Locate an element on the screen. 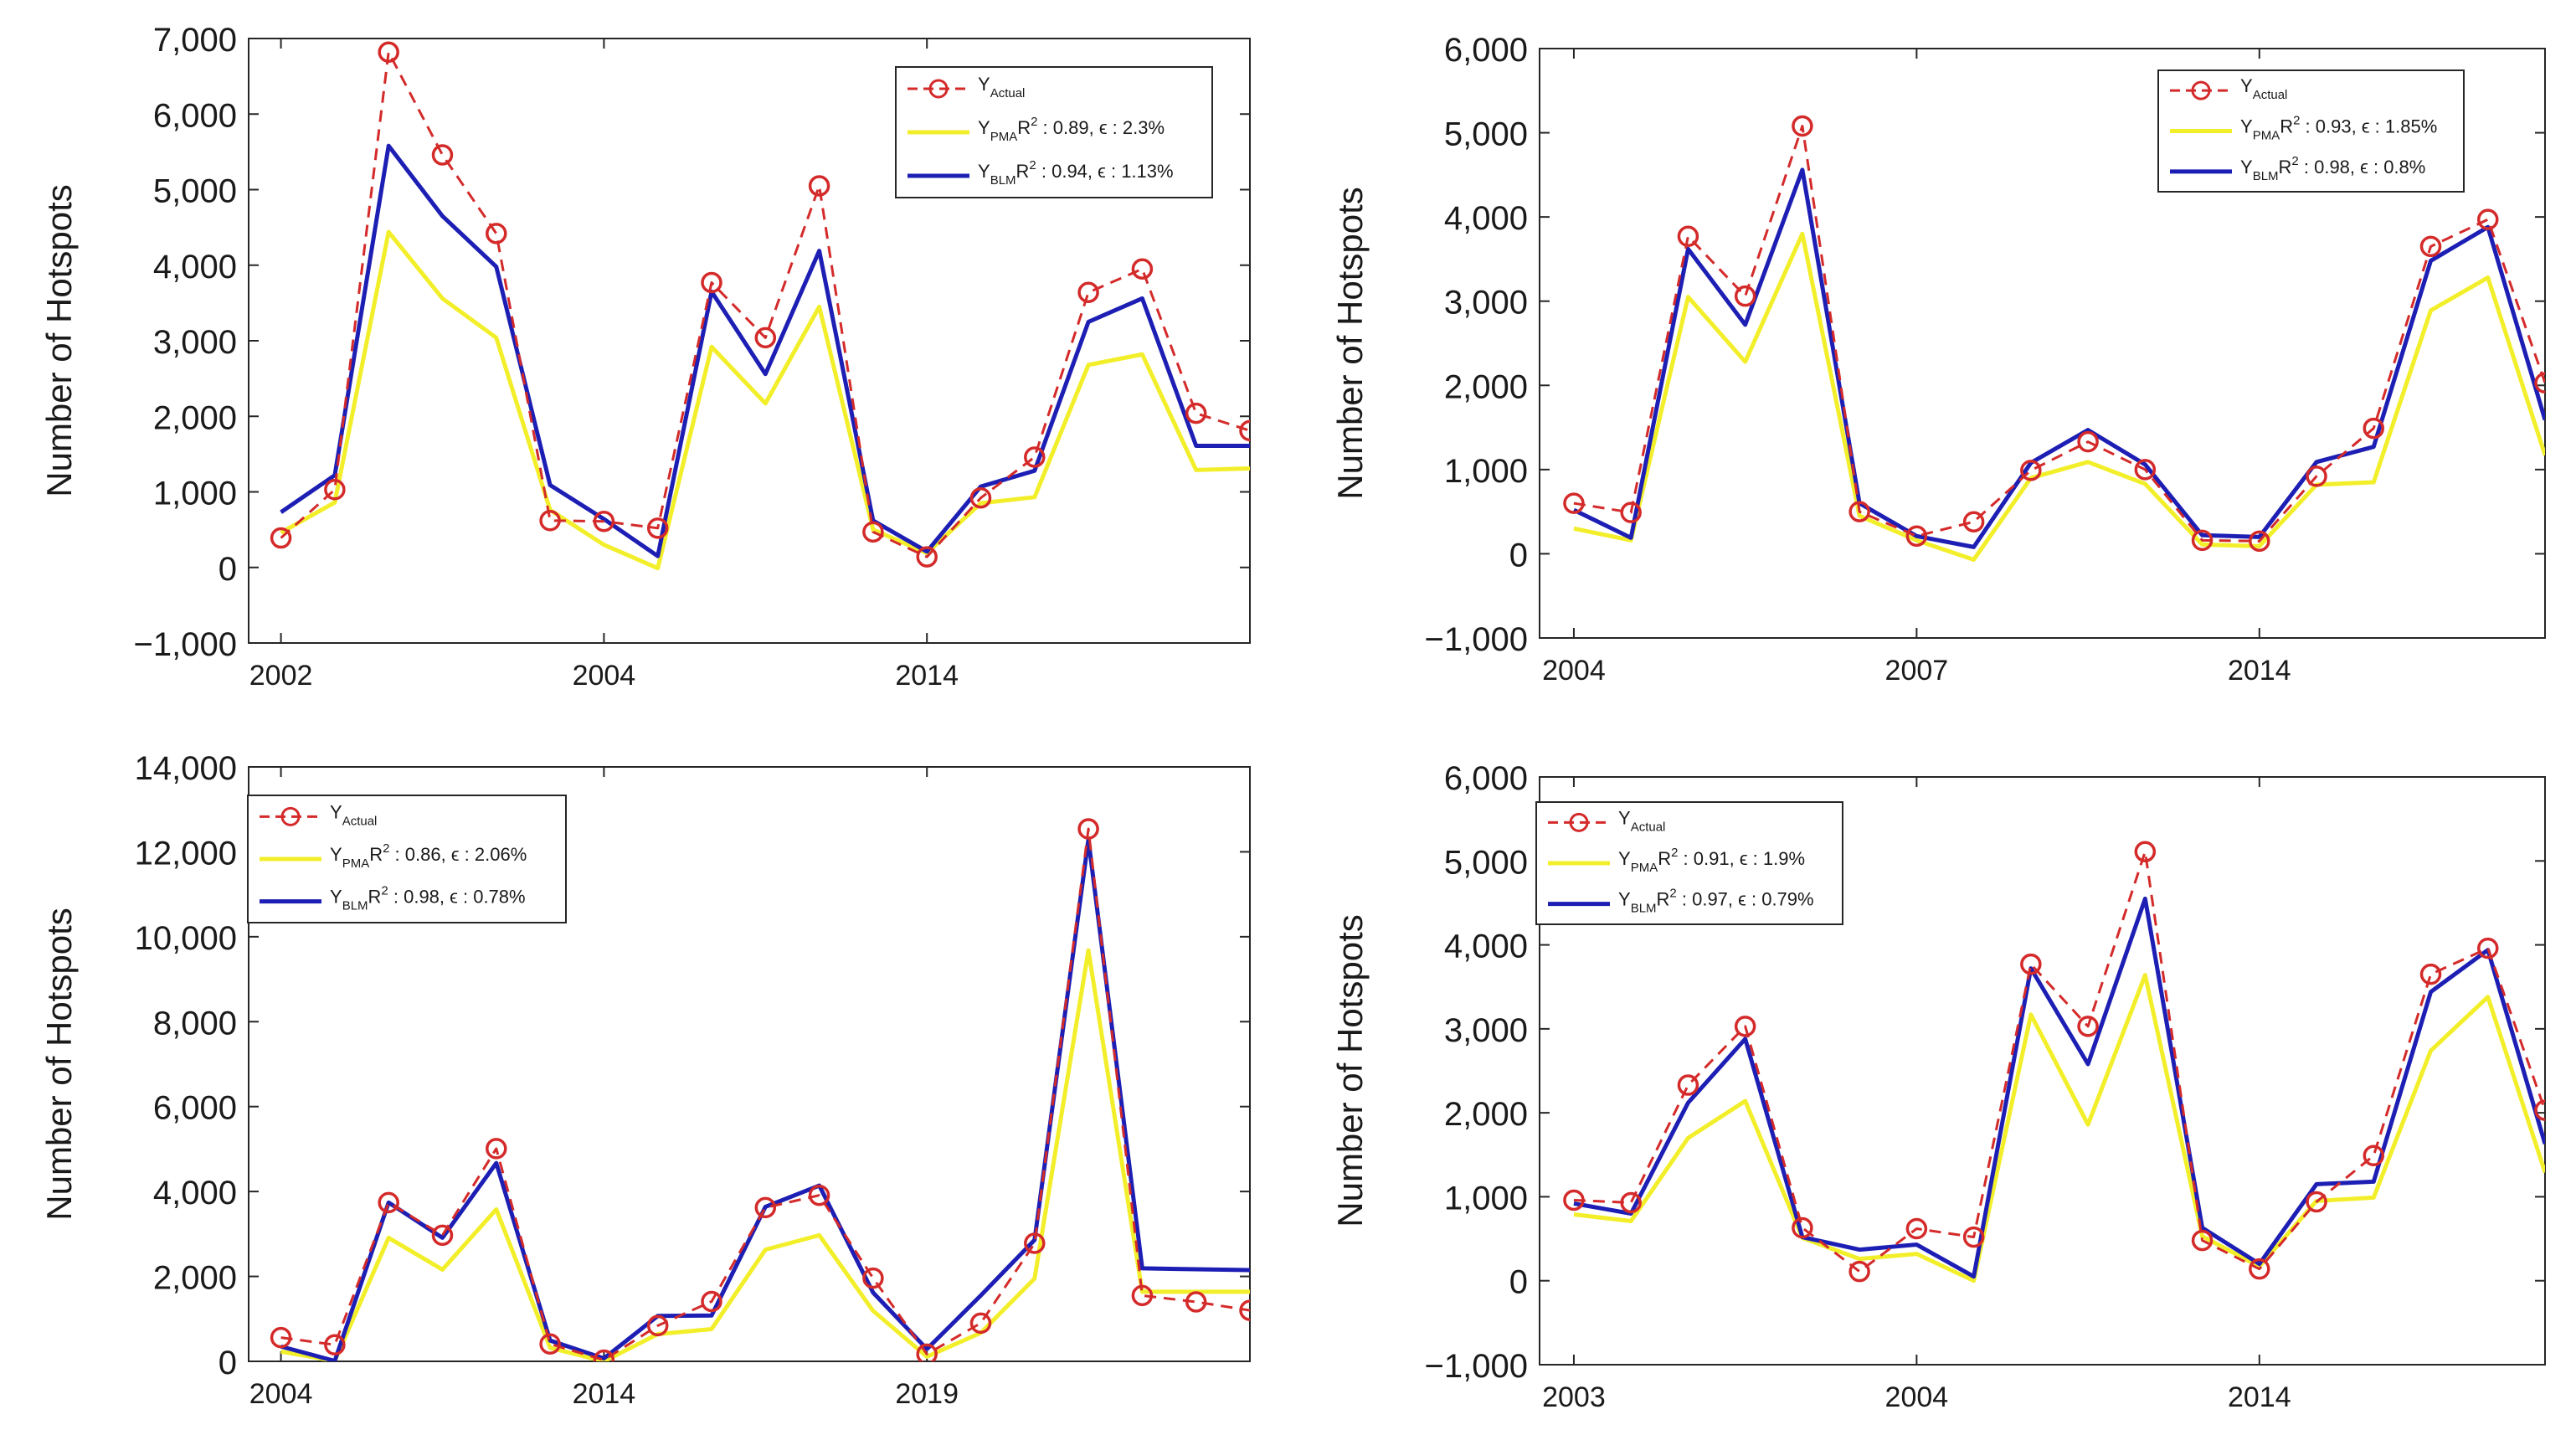 The image size is (2576, 1430). y-tick-label: 8,000 is located at coordinates (195, 1024).